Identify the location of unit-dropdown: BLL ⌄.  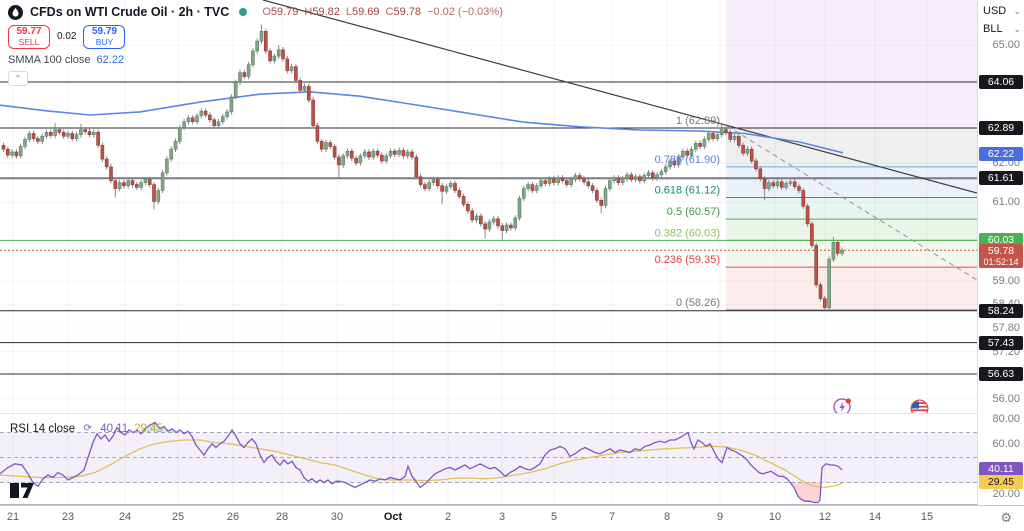
(1002, 29).